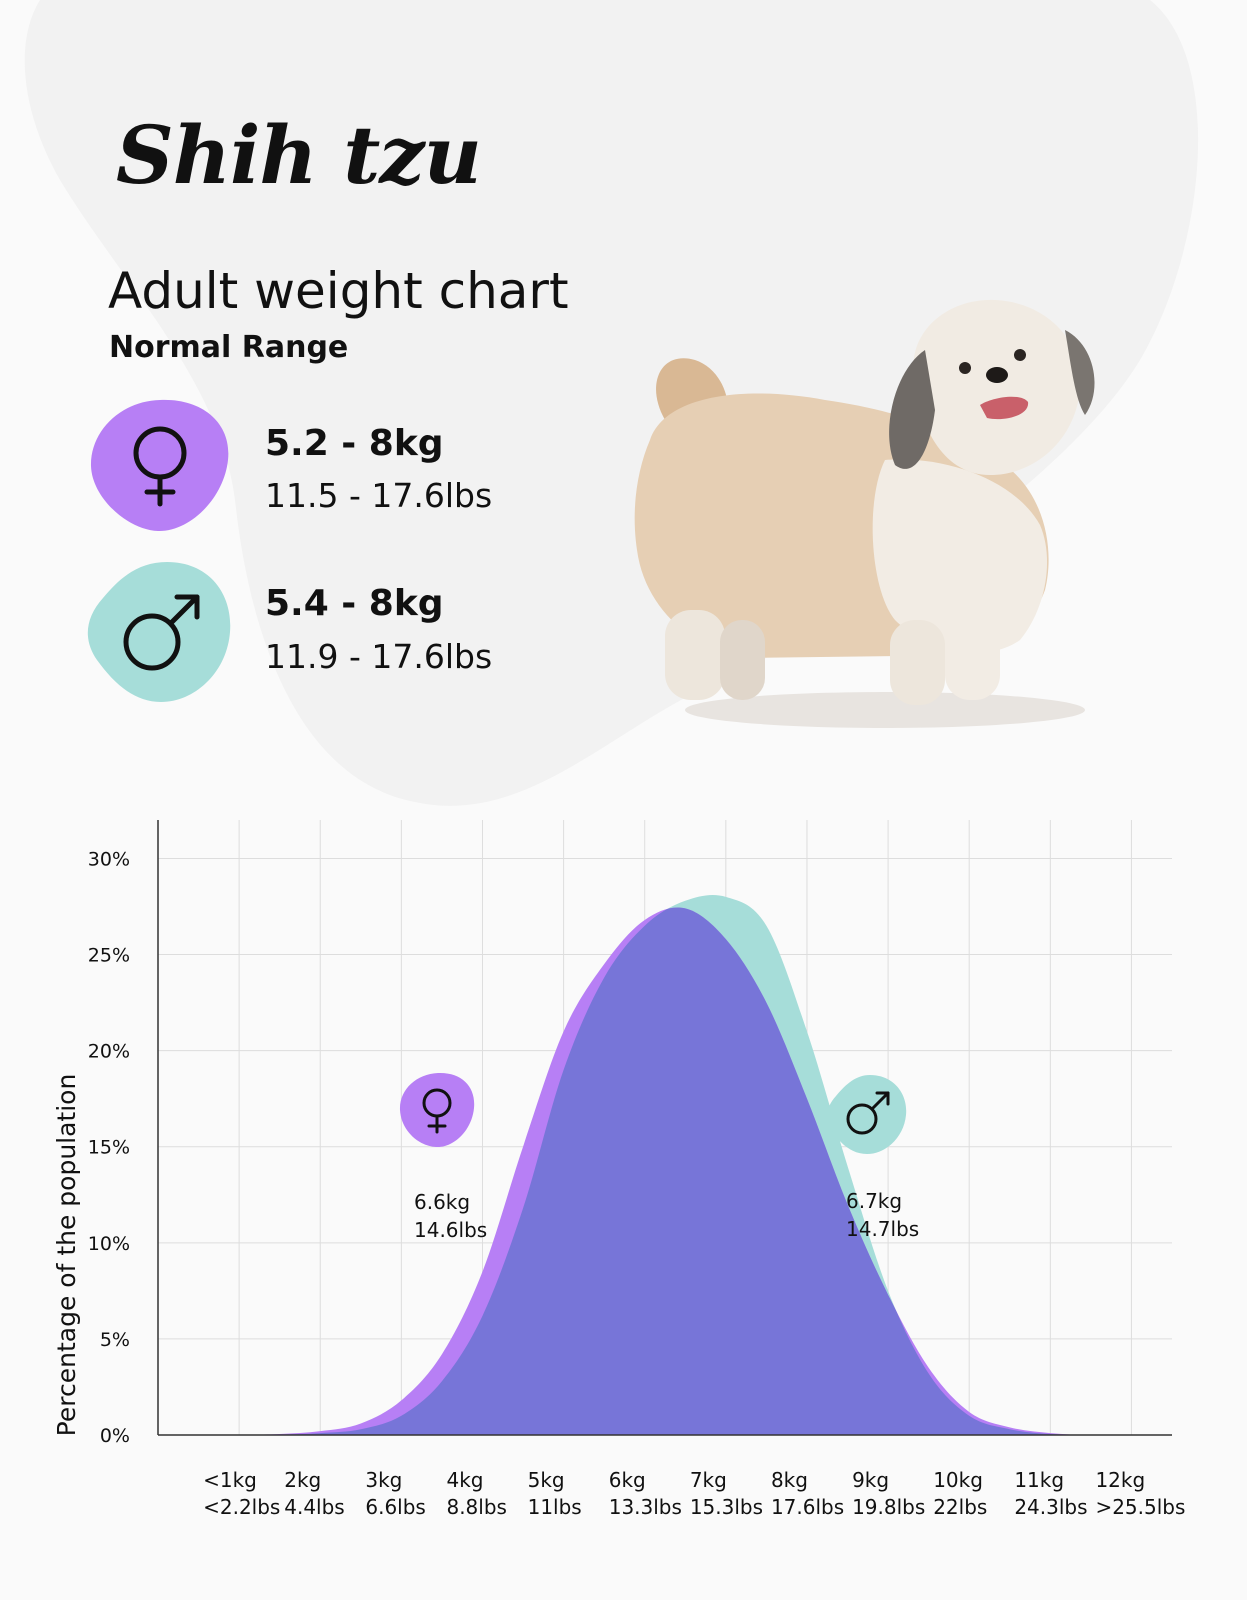  I want to click on female-badge-blob, so click(159, 465).